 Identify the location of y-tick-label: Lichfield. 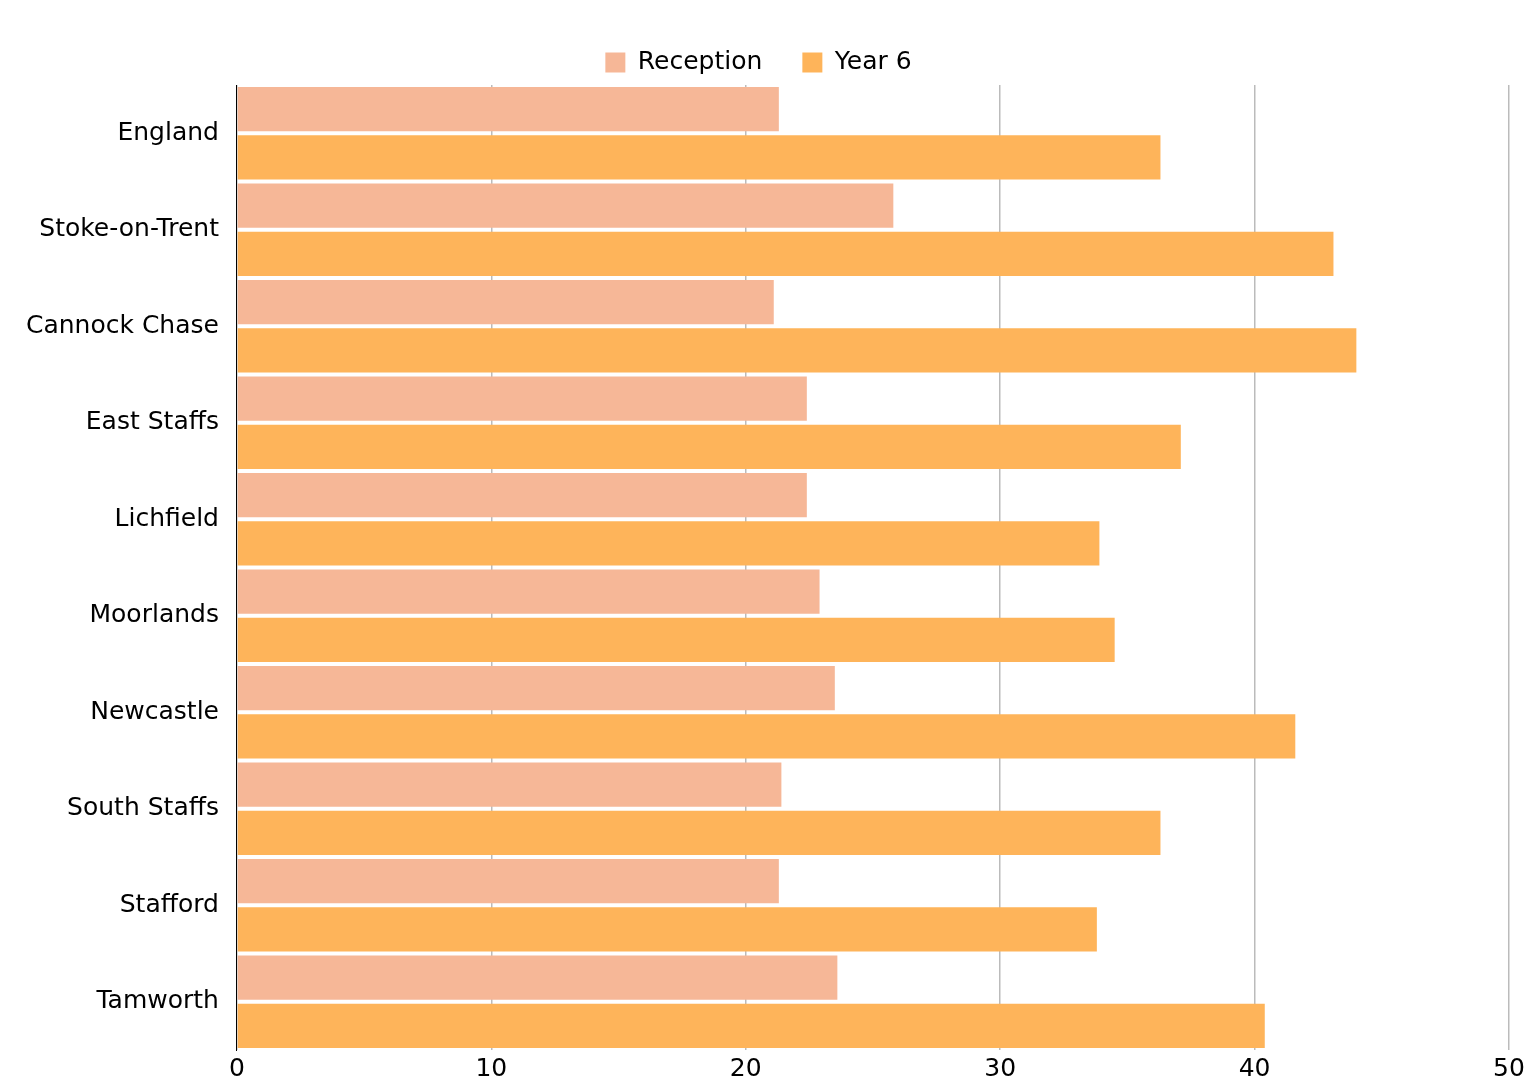
(166, 517).